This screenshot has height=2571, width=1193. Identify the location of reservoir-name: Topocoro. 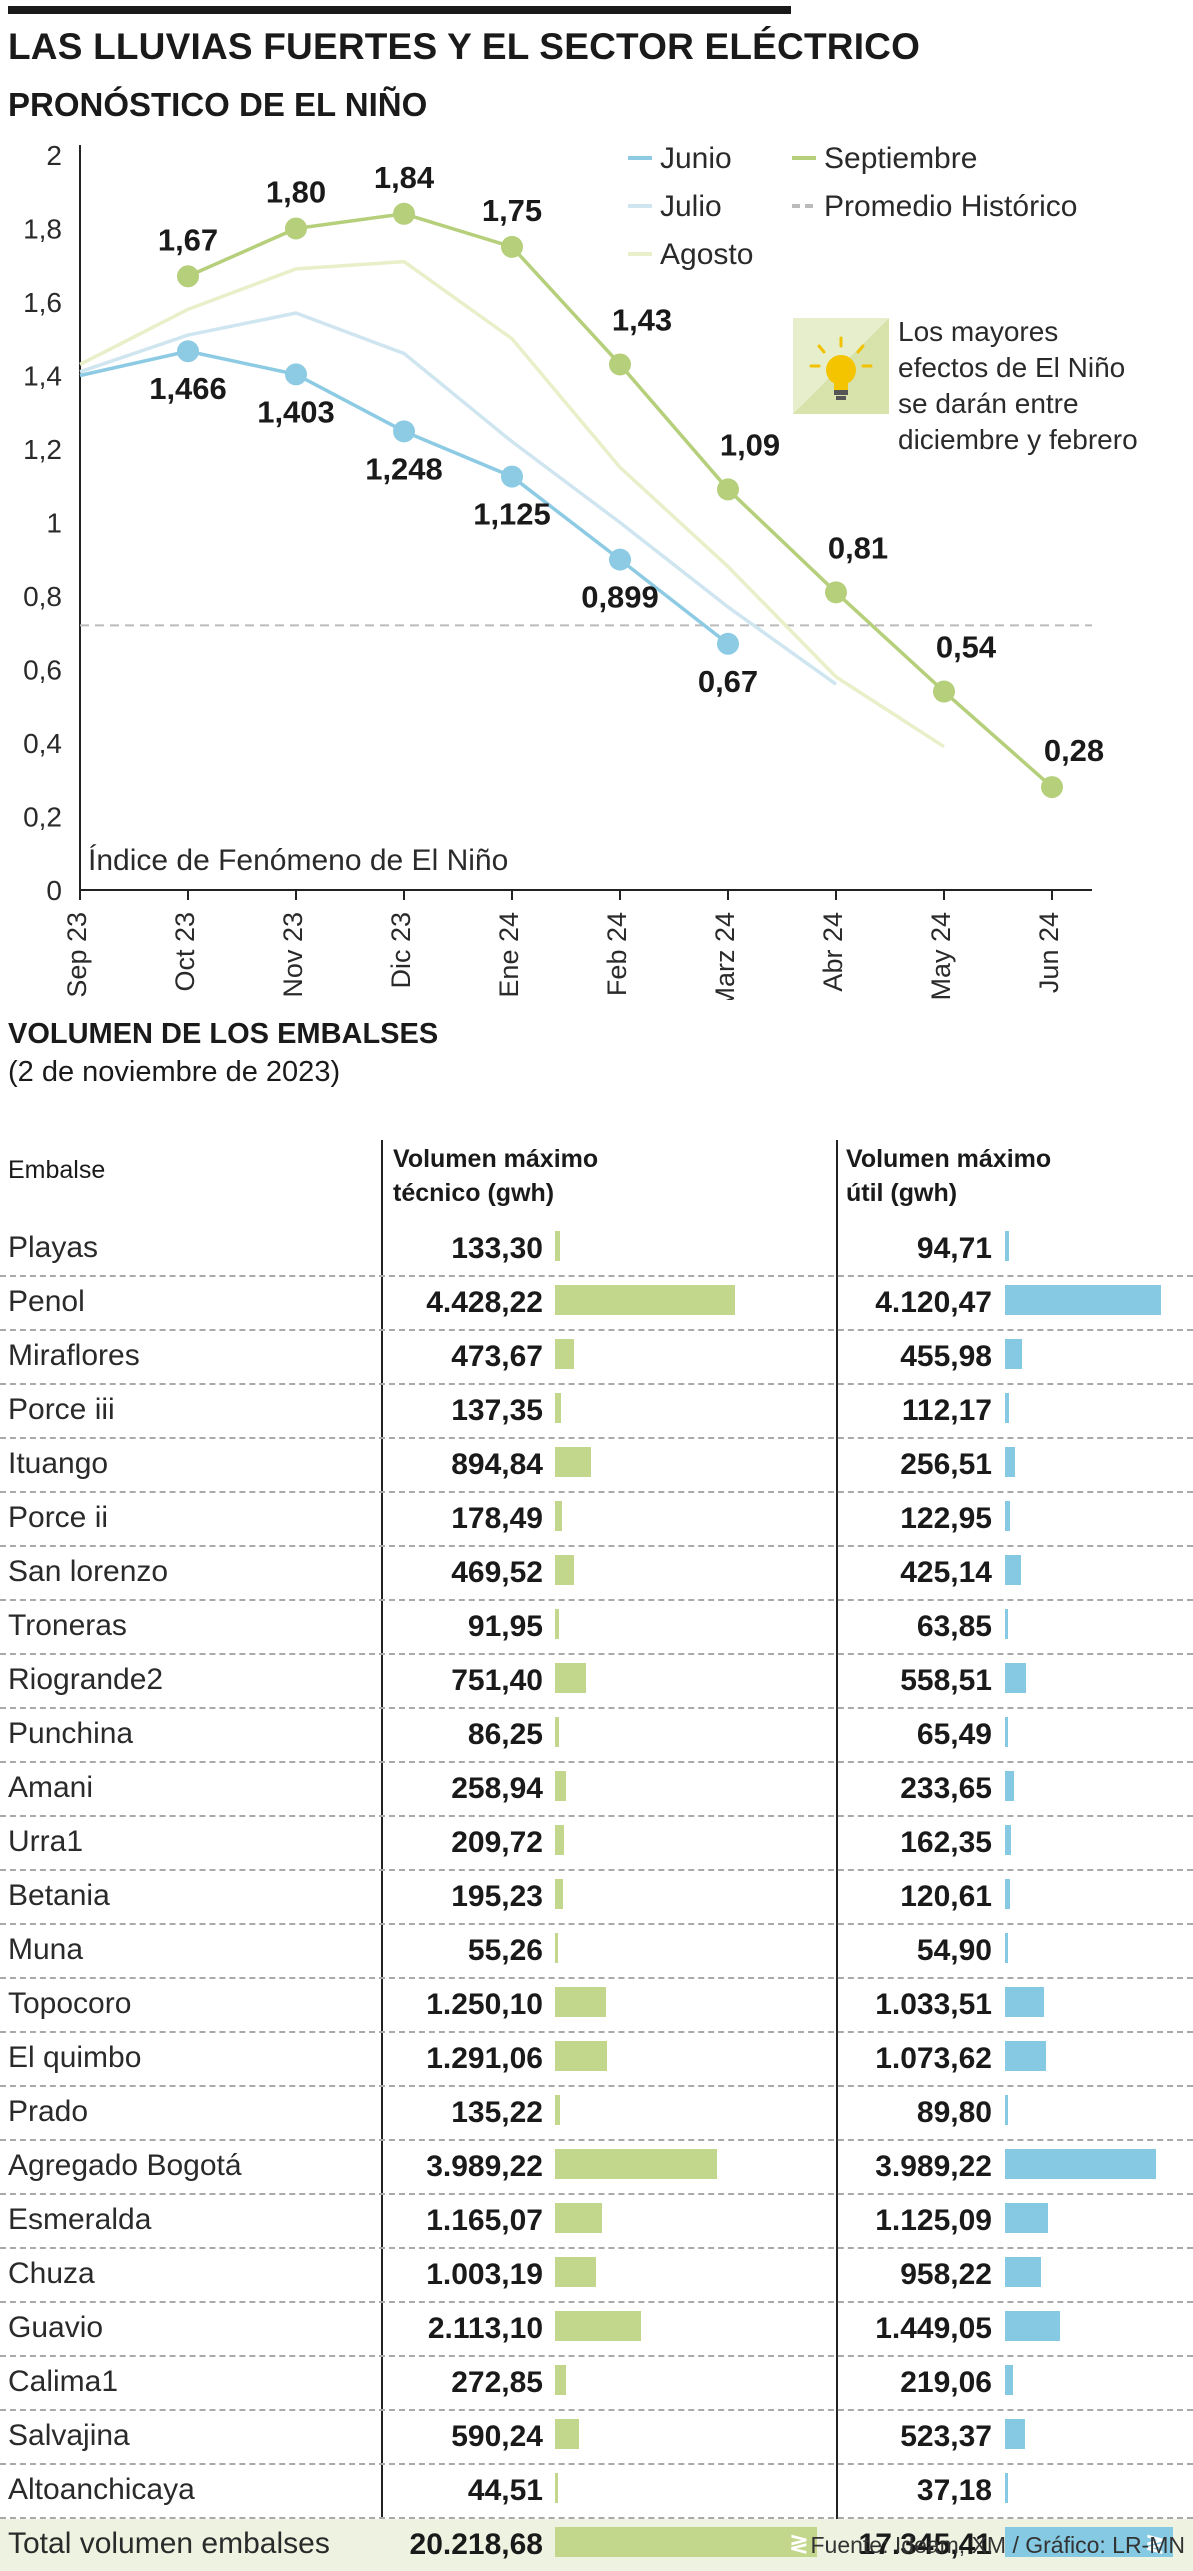
(70, 2003).